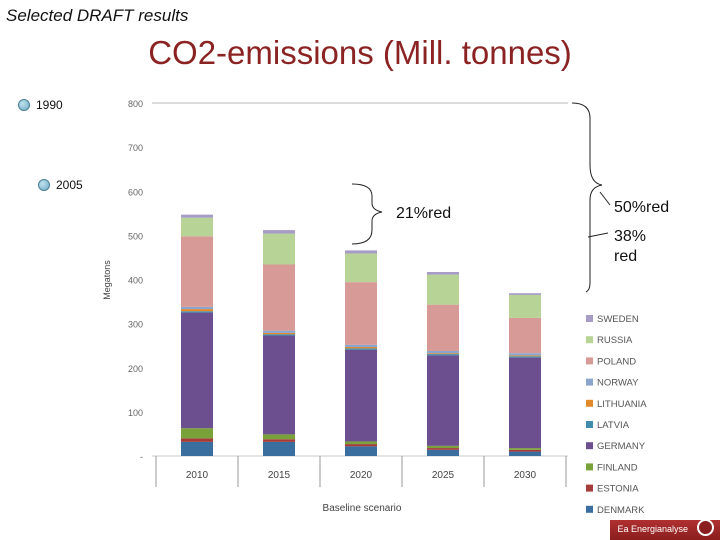 The image size is (720, 540). I want to click on brand-logo-icon, so click(705, 527).